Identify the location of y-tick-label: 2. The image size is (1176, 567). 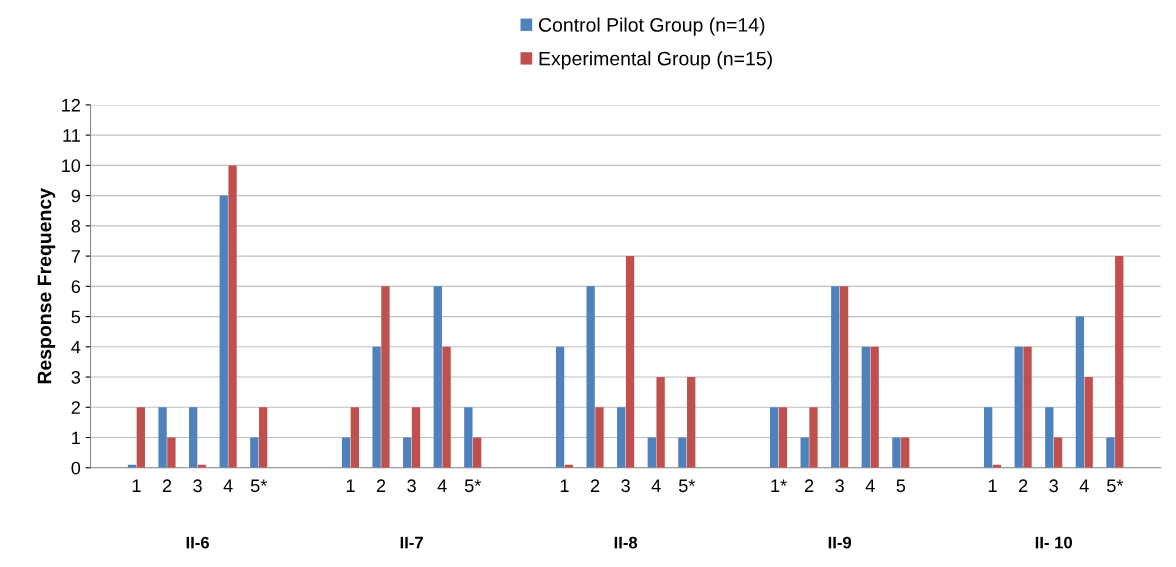
(75, 407).